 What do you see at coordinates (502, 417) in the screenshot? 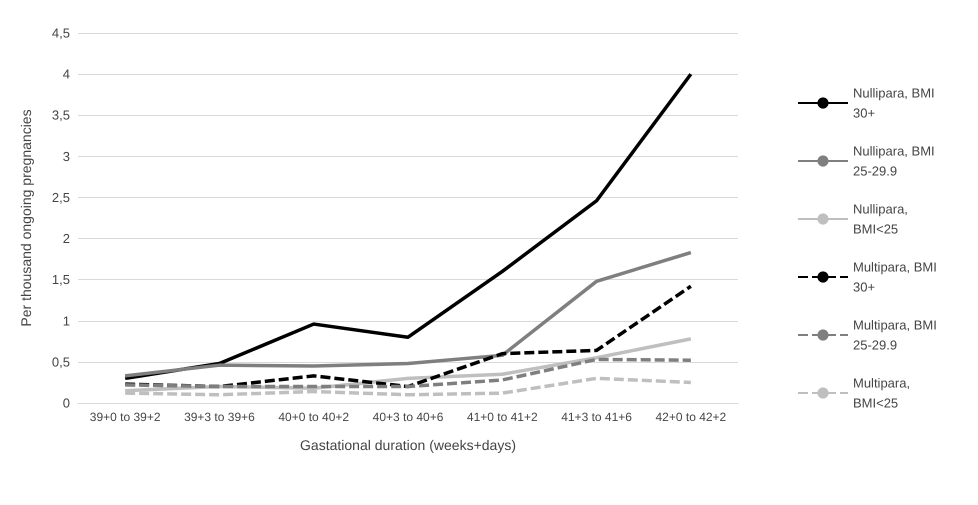
I see `x-tick-label: 41+0 to 41+2` at bounding box center [502, 417].